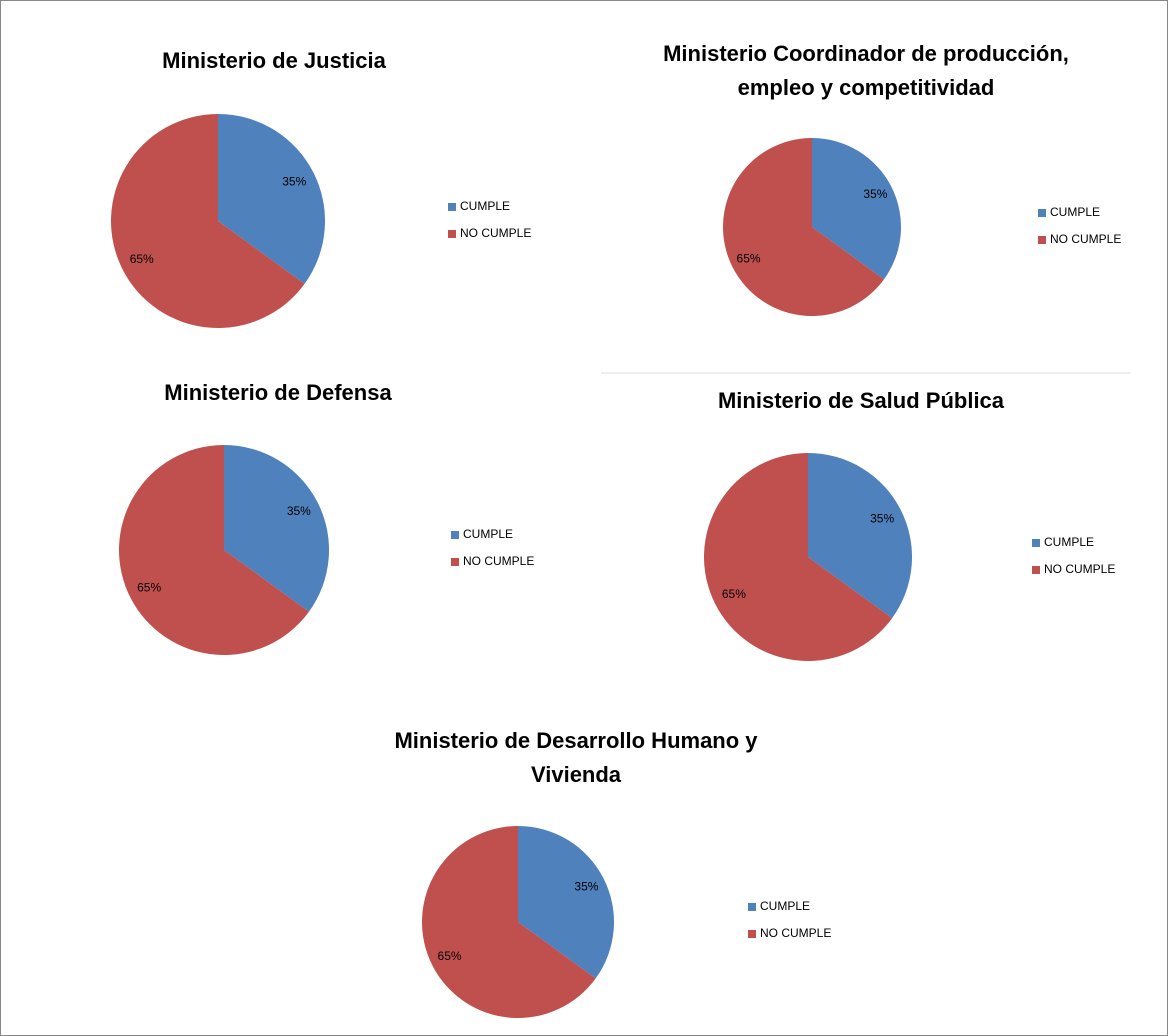  What do you see at coordinates (274, 60) in the screenshot?
I see `chart-title: Ministerio de Justicia` at bounding box center [274, 60].